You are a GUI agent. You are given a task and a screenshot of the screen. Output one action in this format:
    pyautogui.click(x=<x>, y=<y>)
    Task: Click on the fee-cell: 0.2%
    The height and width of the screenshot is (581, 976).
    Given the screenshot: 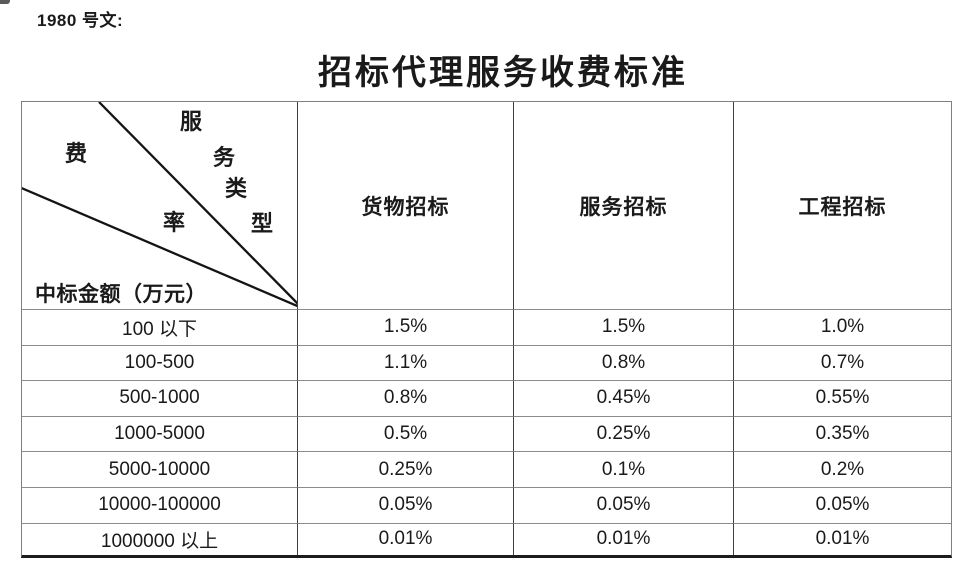 What is the action you would take?
    pyautogui.click(x=842, y=470)
    